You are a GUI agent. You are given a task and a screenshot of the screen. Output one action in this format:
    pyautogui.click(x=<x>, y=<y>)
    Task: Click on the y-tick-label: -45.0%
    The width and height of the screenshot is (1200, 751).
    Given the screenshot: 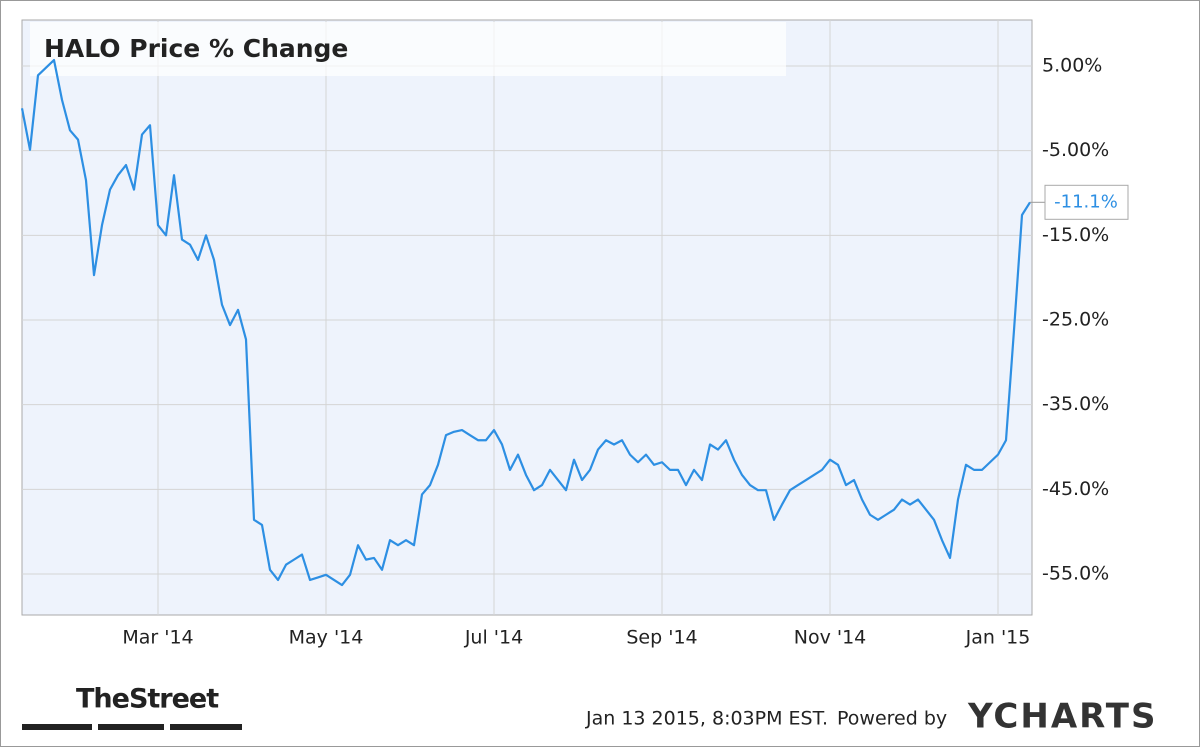 What is the action you would take?
    pyautogui.click(x=1075, y=489)
    